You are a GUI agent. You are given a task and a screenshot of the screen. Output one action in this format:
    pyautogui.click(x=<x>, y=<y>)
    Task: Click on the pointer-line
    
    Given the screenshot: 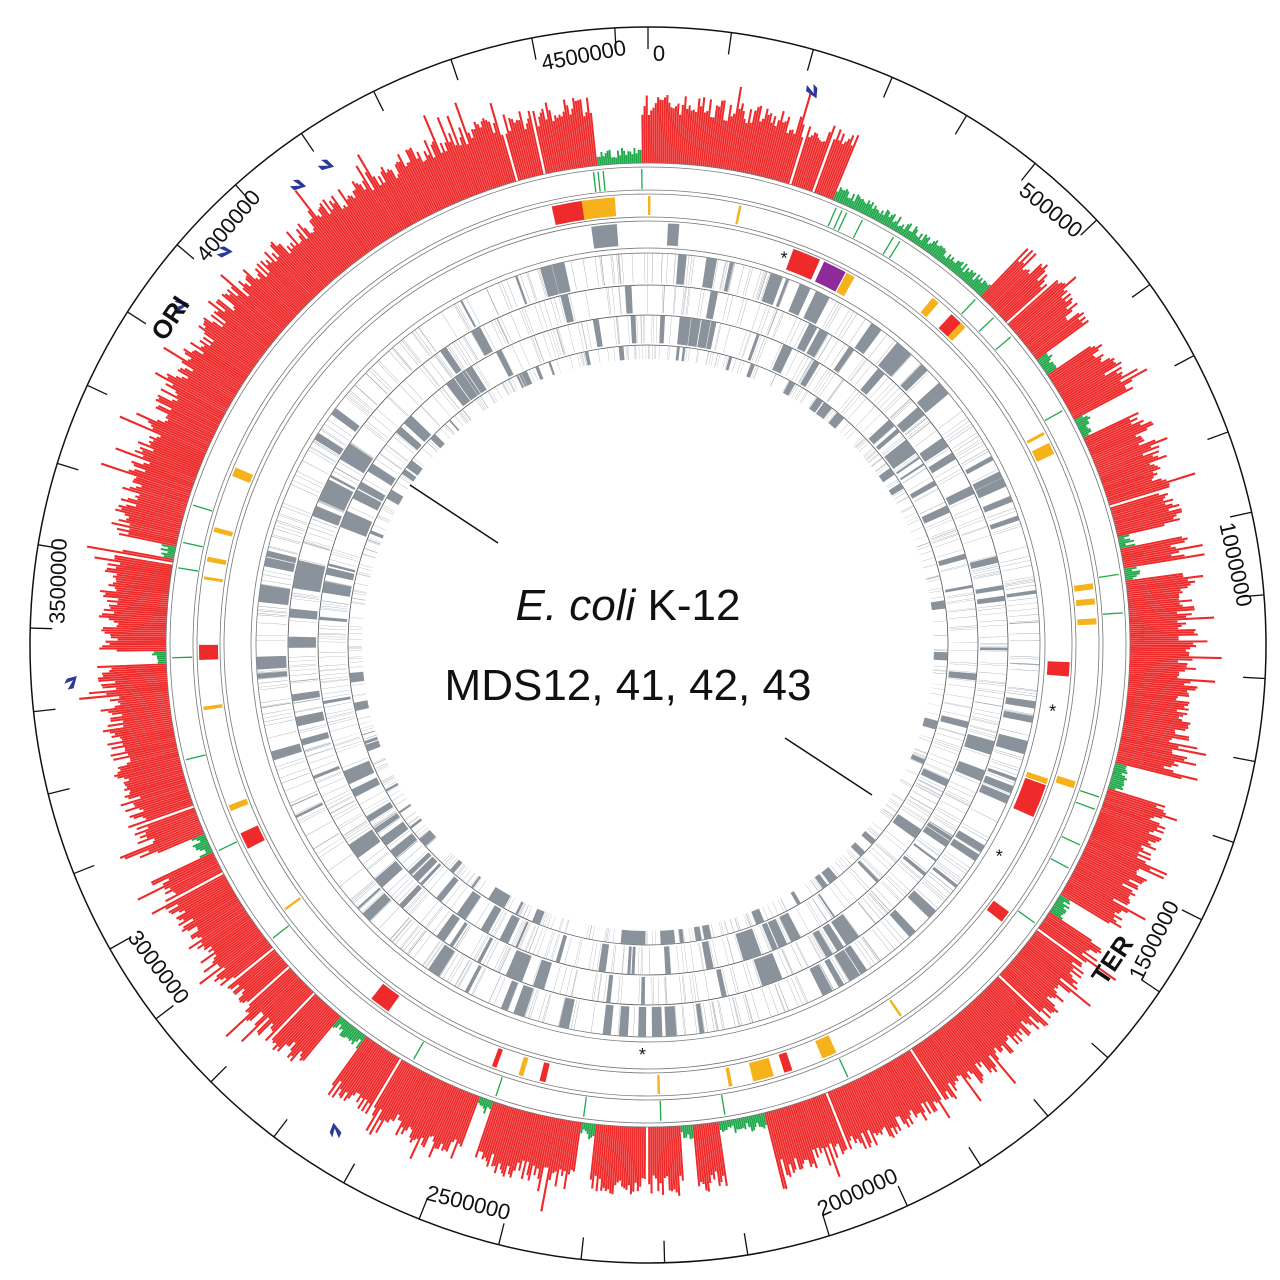 What is the action you would take?
    pyautogui.click(x=454, y=514)
    